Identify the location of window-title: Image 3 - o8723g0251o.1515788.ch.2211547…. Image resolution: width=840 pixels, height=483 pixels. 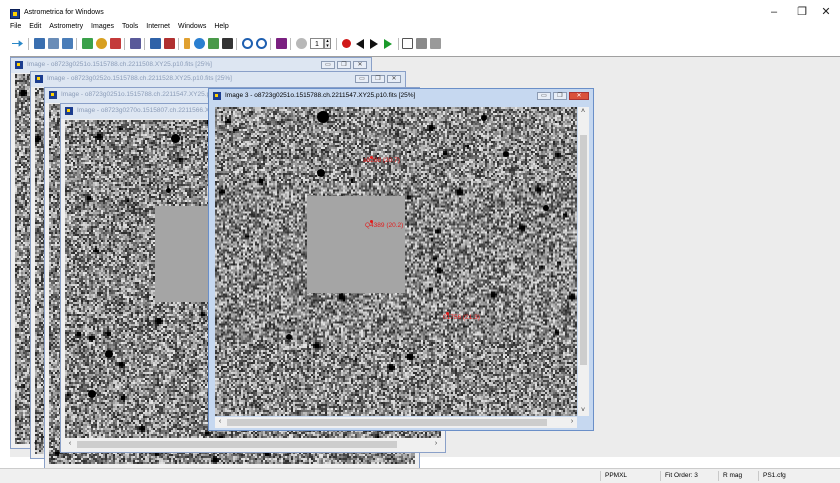
(320, 95).